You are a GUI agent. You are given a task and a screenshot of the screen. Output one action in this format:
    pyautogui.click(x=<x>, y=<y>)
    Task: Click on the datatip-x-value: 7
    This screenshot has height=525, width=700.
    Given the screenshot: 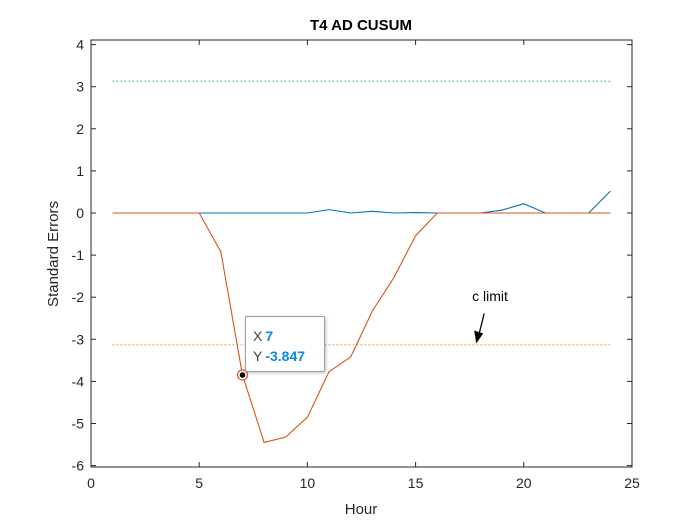 What is the action you would take?
    pyautogui.click(x=269, y=336)
    